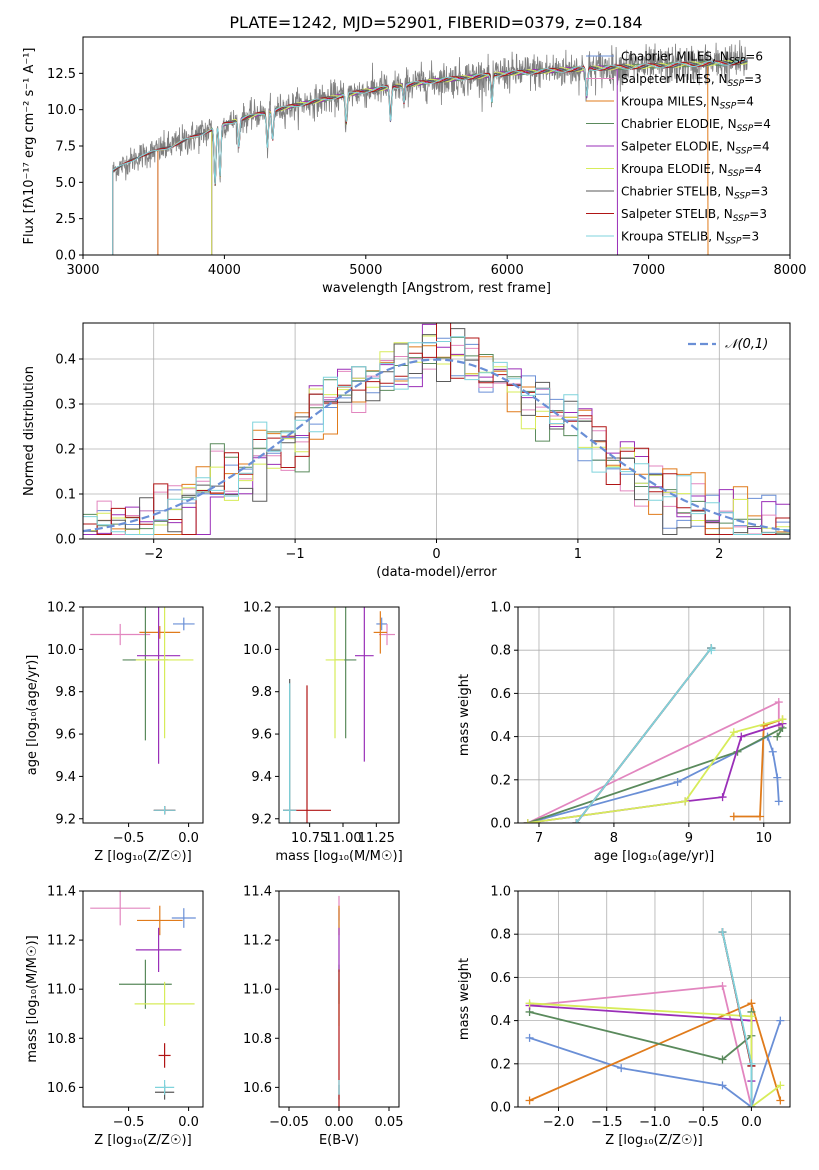 The height and width of the screenshot is (1170, 819). Describe the element at coordinates (656, 774) in the screenshot. I see `weight-line-chabrier-elodie` at that location.